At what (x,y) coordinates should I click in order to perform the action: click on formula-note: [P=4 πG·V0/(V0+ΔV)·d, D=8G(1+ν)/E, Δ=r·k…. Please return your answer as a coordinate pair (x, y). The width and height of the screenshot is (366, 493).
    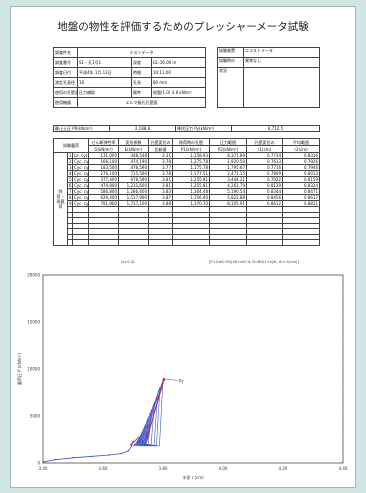
    Looking at the image, I should click on (254, 262).